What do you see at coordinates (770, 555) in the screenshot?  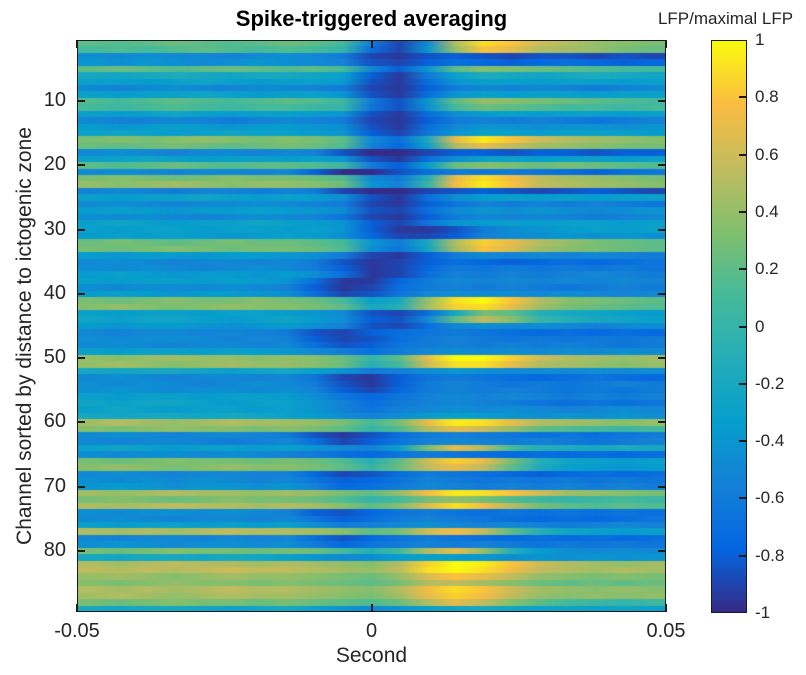 I see `colorbar-tick-label: -0.8` at bounding box center [770, 555].